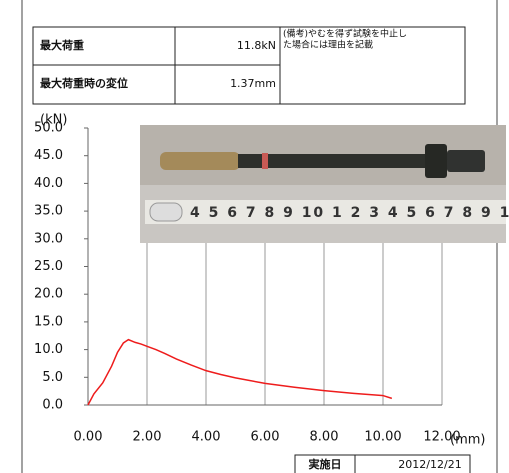 The width and height of the screenshot is (509, 473). Describe the element at coordinates (328, 45) in the screenshot. I see `note: た場合には理由を記載` at that location.